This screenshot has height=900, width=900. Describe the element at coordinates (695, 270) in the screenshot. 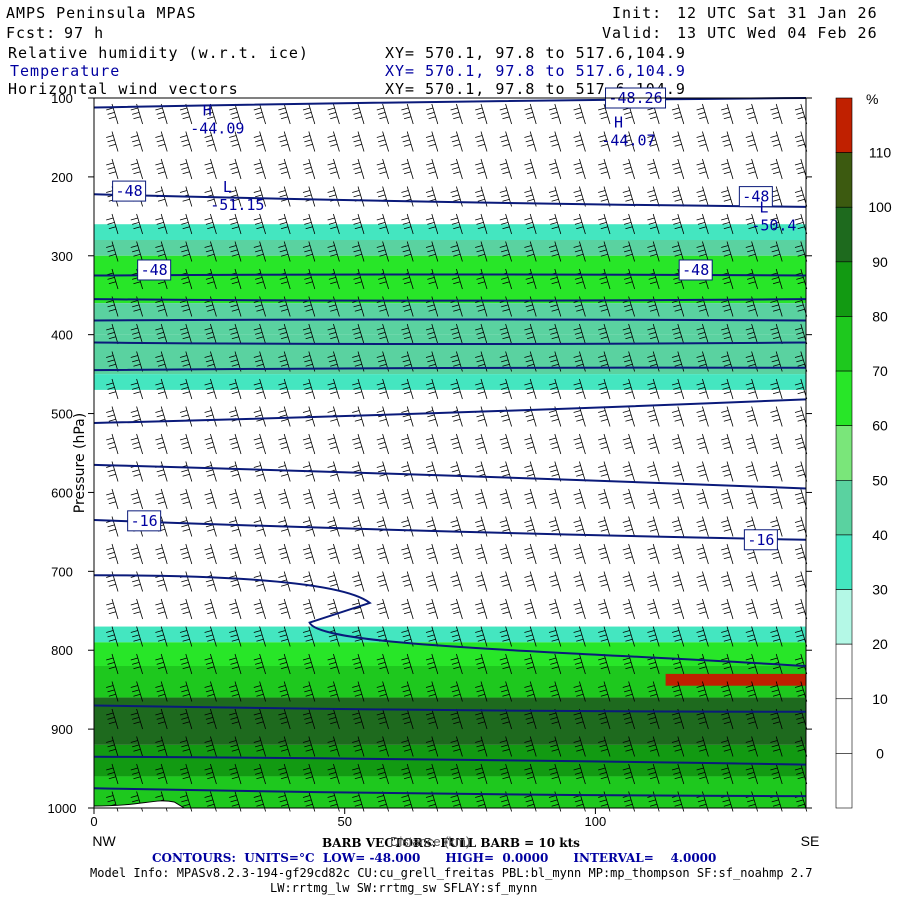

I see `contour-label-box` at that location.